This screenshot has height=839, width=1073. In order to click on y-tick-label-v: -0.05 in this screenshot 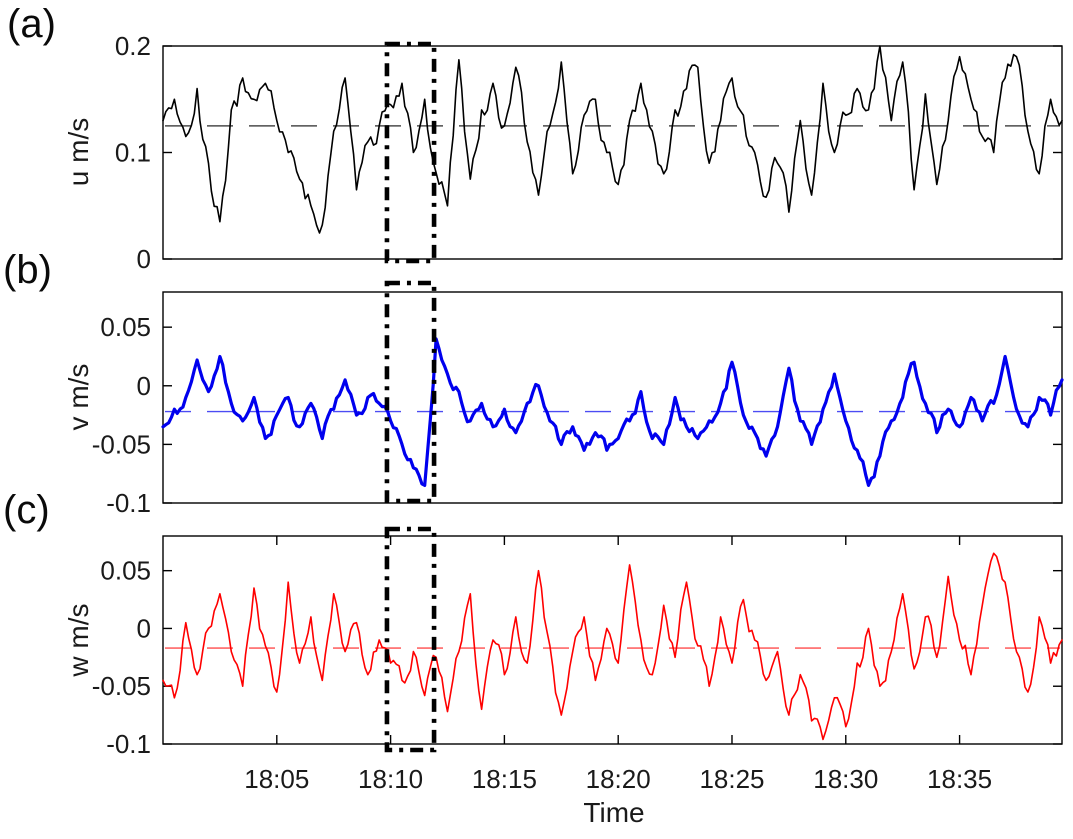, I will do `click(121, 444)`.